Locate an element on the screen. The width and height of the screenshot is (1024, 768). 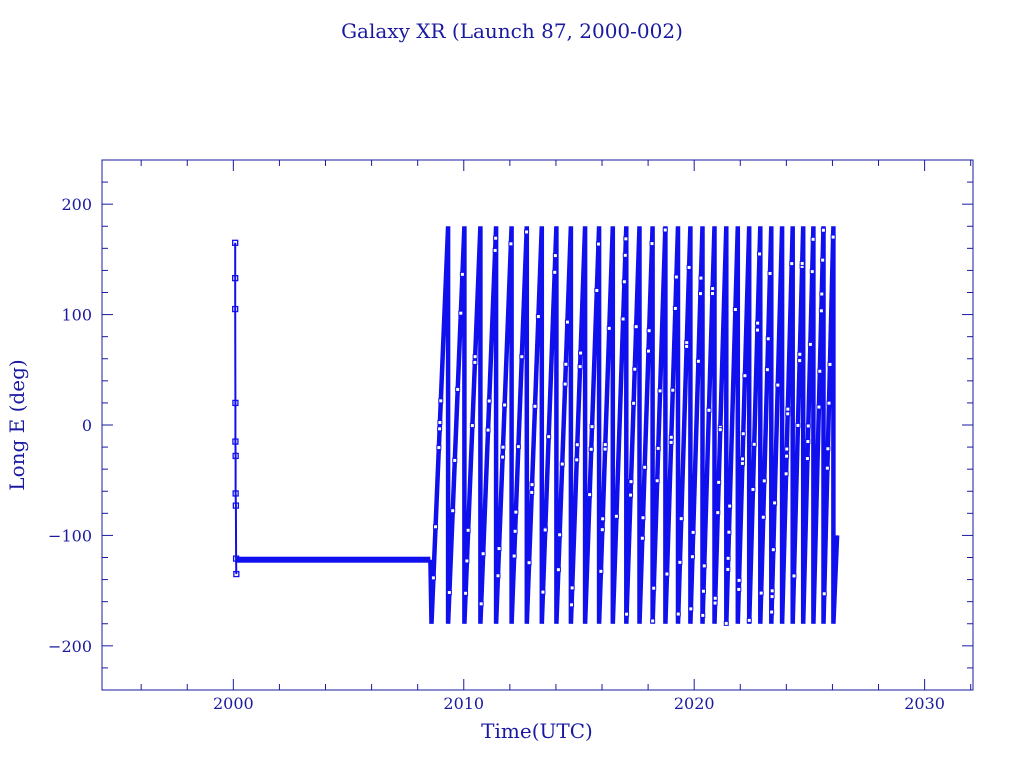
chart-title: Galaxy XR (Launch 87, 2000-002) is located at coordinates (512, 31).